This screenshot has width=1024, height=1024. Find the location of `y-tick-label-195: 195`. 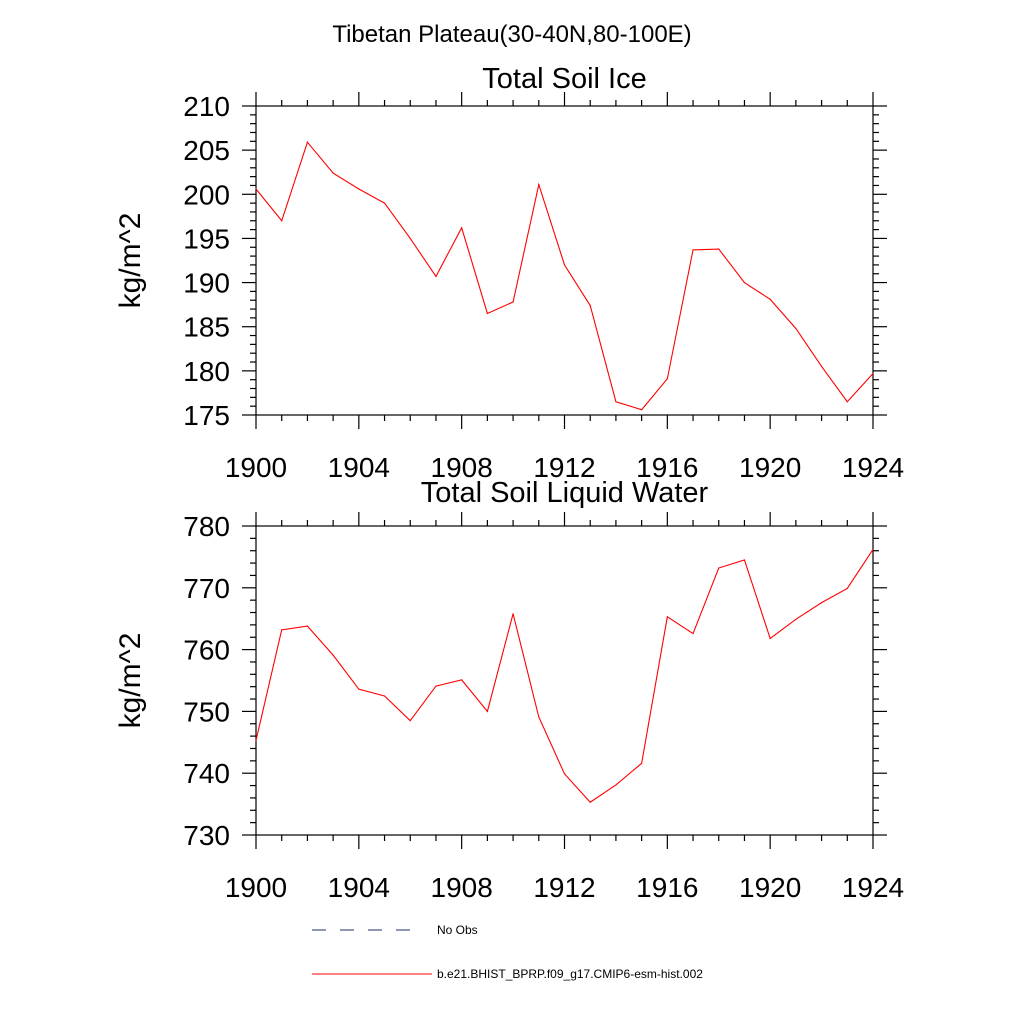

y-tick-label-195: 195 is located at coordinates (206, 238).